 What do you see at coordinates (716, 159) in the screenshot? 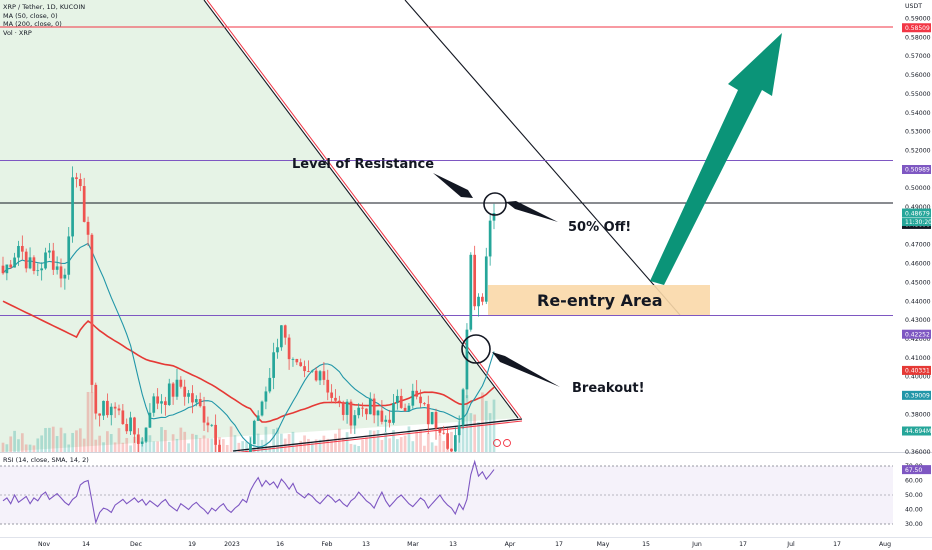
I see `target-arrow-green` at bounding box center [716, 159].